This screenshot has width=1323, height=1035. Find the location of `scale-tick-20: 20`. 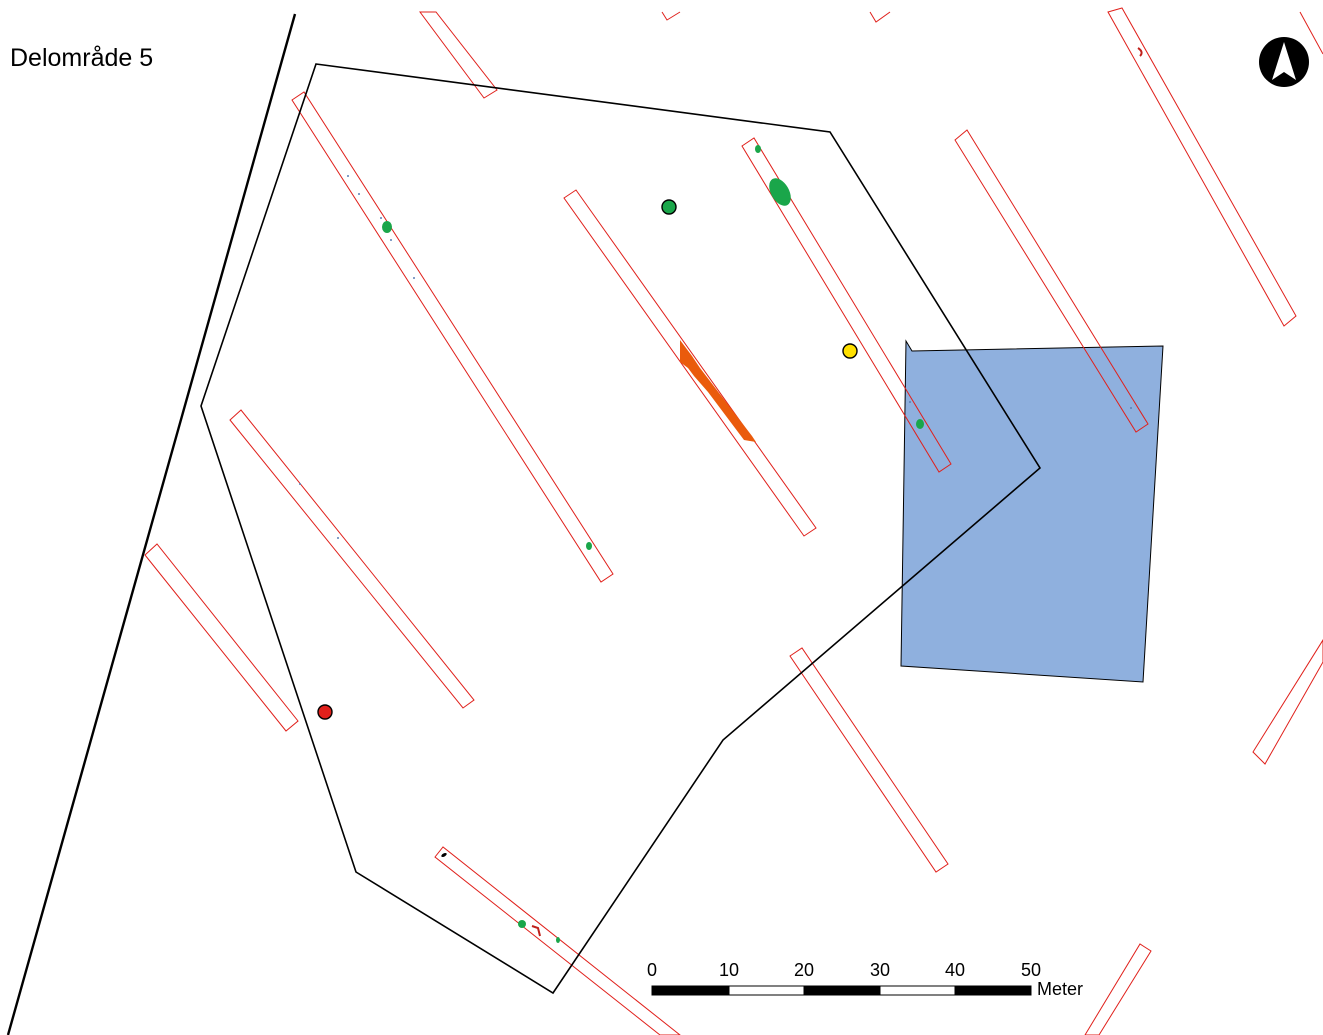

scale-tick-20: 20 is located at coordinates (804, 970).